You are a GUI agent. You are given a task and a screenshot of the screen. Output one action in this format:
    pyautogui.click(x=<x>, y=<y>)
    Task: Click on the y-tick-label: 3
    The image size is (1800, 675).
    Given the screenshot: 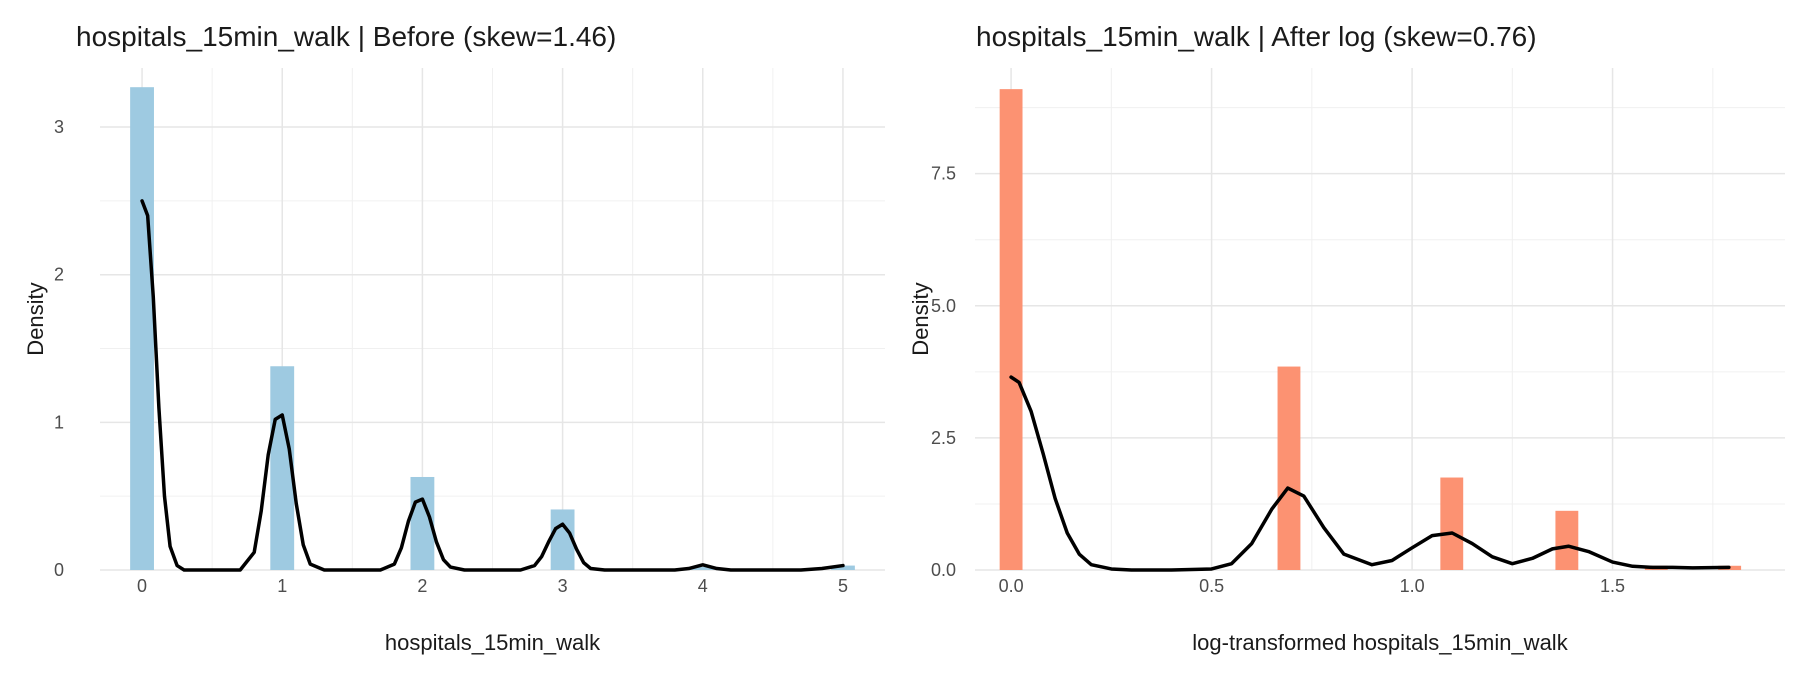 What is the action you would take?
    pyautogui.click(x=59, y=127)
    